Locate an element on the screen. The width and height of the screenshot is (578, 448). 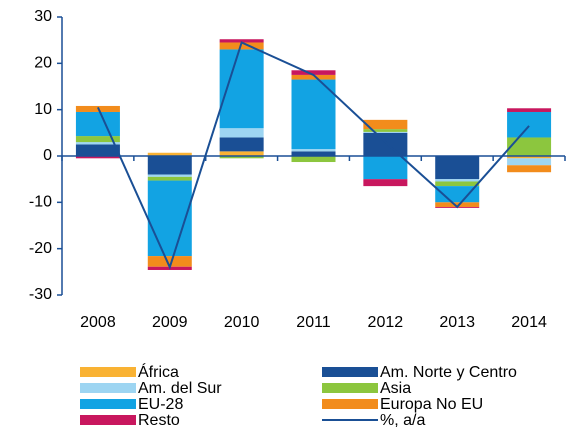
y-tick-label: 30 is located at coordinates (43, 16).